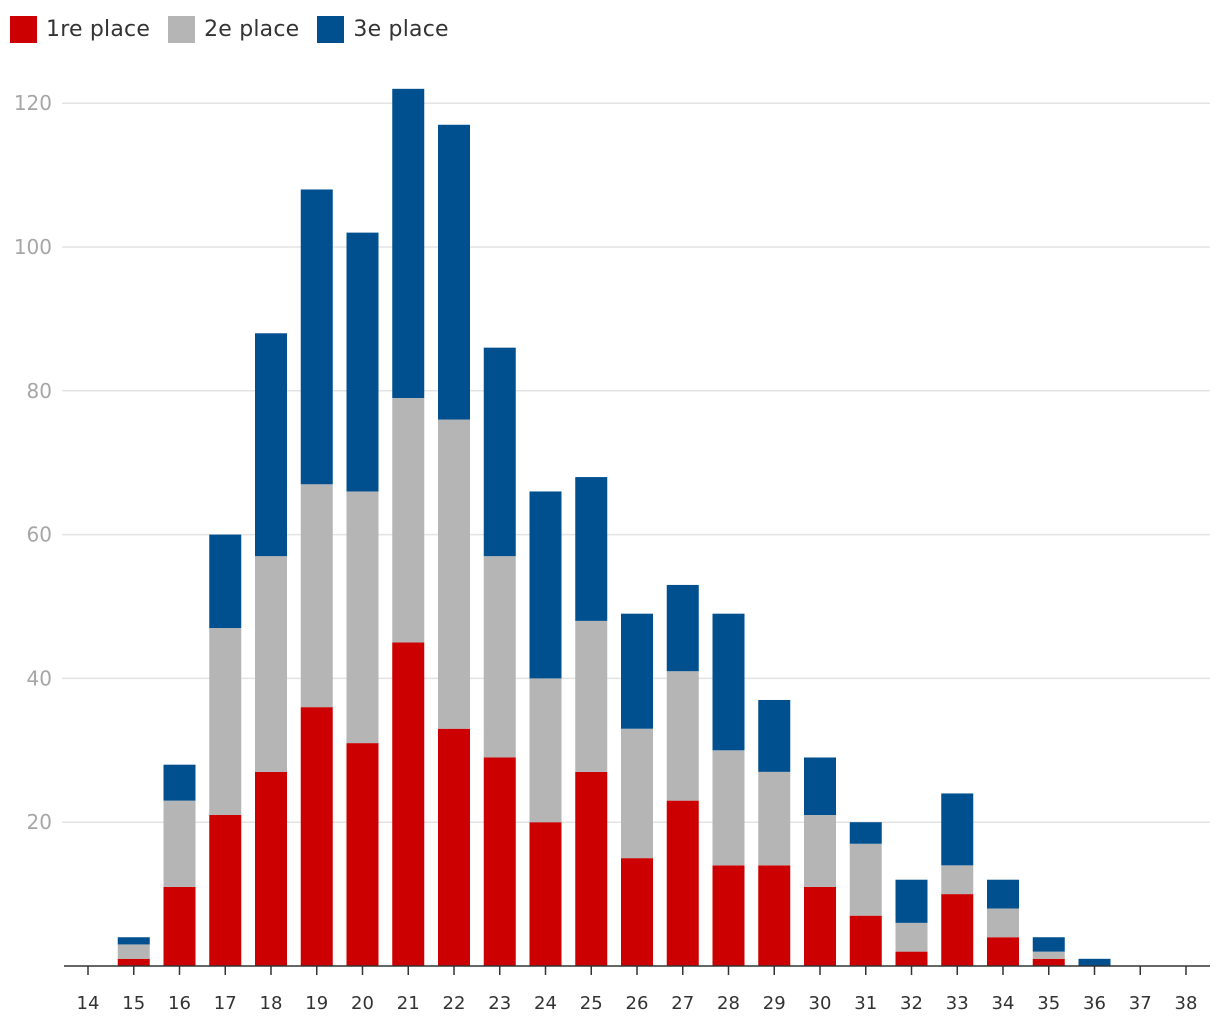 This screenshot has height=1020, width=1220. Describe the element at coordinates (454, 574) in the screenshot. I see `bar-segment: 2e place 22: 43` at that location.